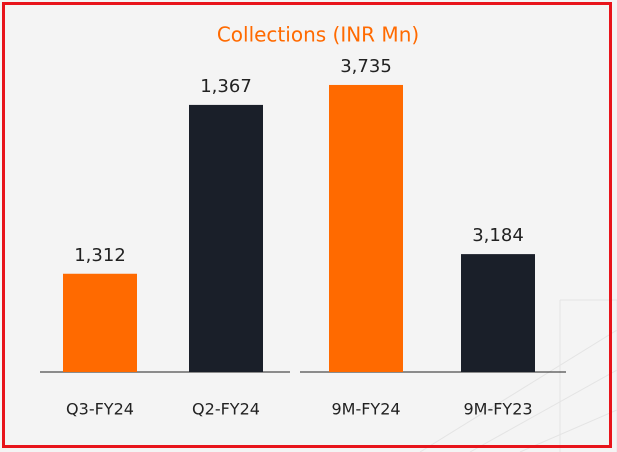 The height and width of the screenshot is (452, 617). What do you see at coordinates (498, 235) in the screenshot?
I see `data-label: 3,184` at bounding box center [498, 235].